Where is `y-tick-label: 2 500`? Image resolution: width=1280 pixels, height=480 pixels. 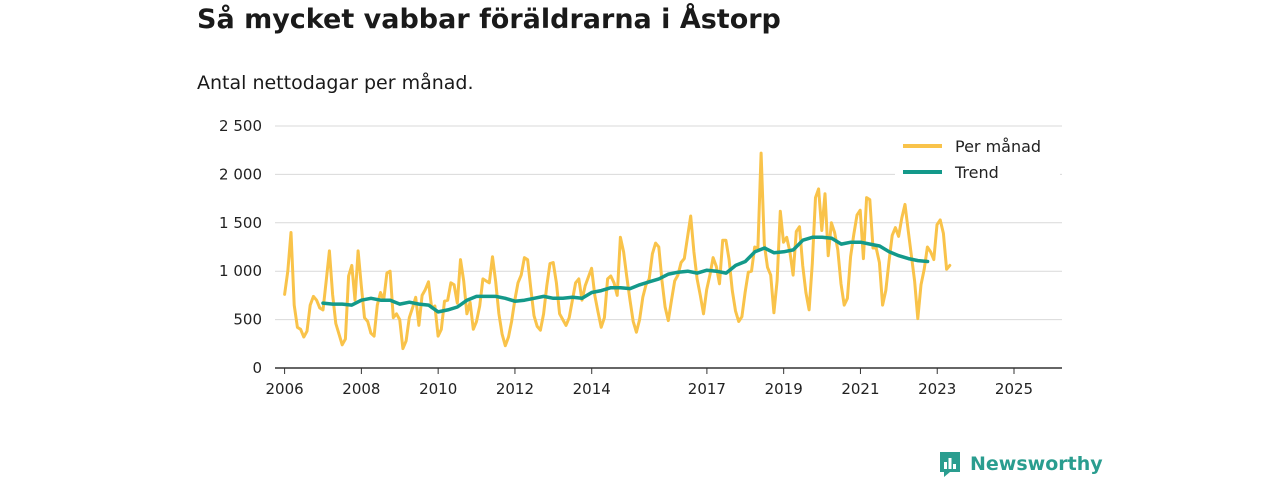
y-tick-label: 2 500 is located at coordinates (240, 126).